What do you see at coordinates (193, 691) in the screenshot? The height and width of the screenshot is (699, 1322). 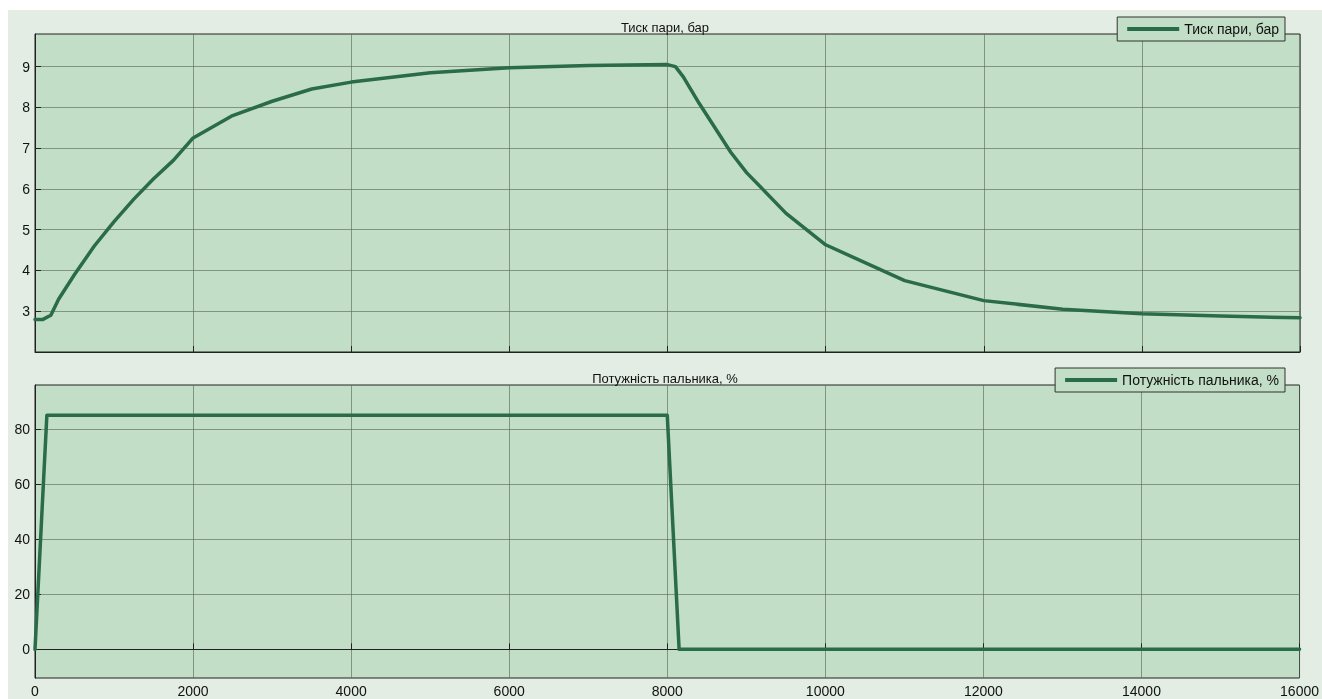 I see `x-tick-label: 2000` at bounding box center [193, 691].